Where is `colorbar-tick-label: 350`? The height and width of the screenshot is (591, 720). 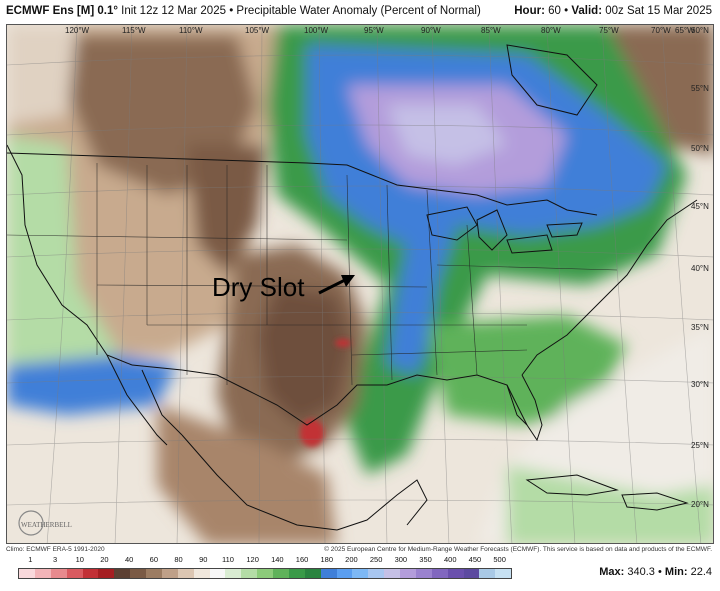
colorbar-tick-label: 350 is located at coordinates (425, 559).